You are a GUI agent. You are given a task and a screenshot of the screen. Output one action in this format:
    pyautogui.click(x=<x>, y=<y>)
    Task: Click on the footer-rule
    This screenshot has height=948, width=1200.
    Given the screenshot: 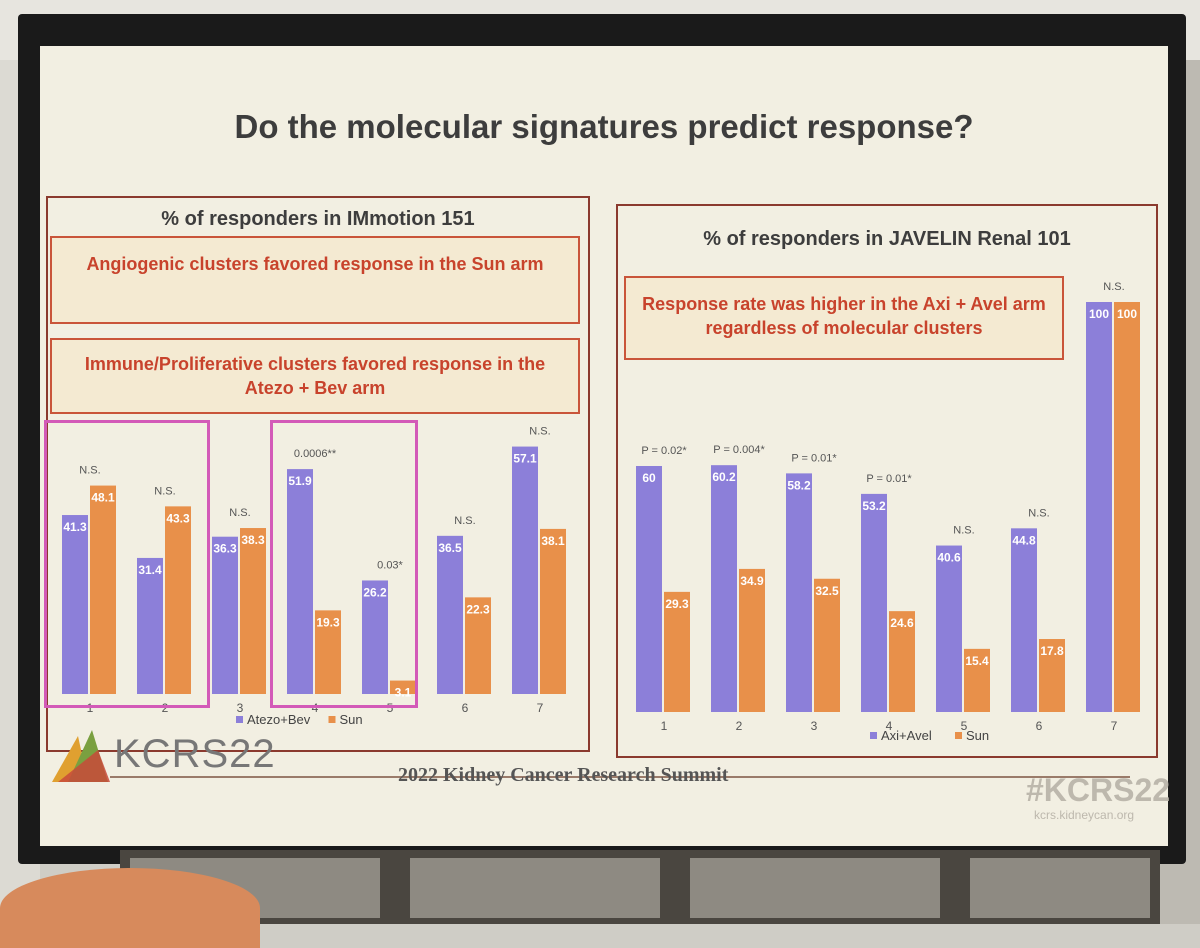 What is the action you would take?
    pyautogui.click(x=620, y=777)
    